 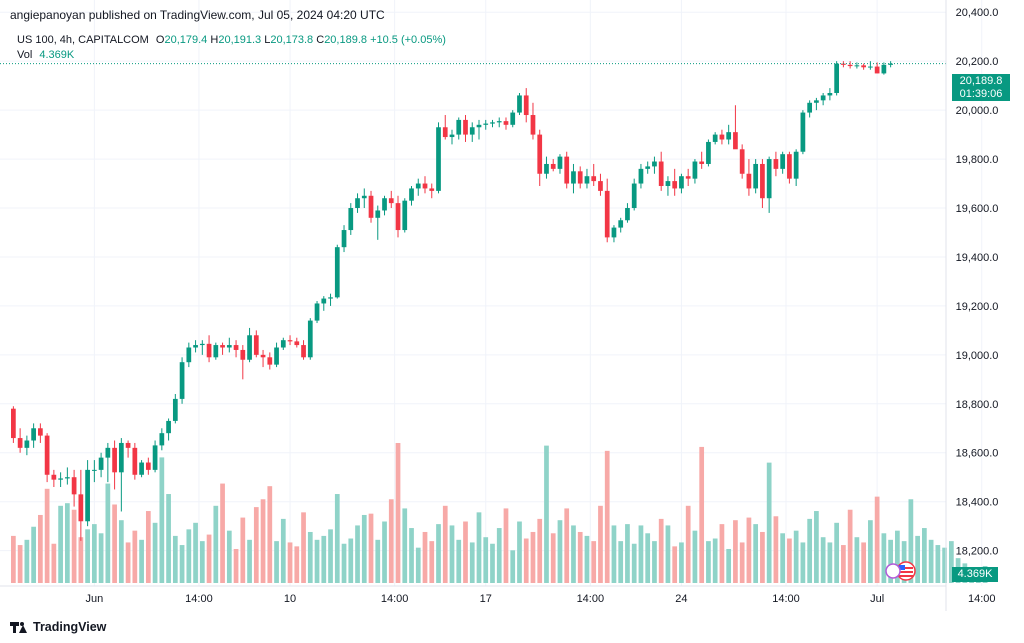 I want to click on low-value: 20,173.8, so click(x=292, y=40).